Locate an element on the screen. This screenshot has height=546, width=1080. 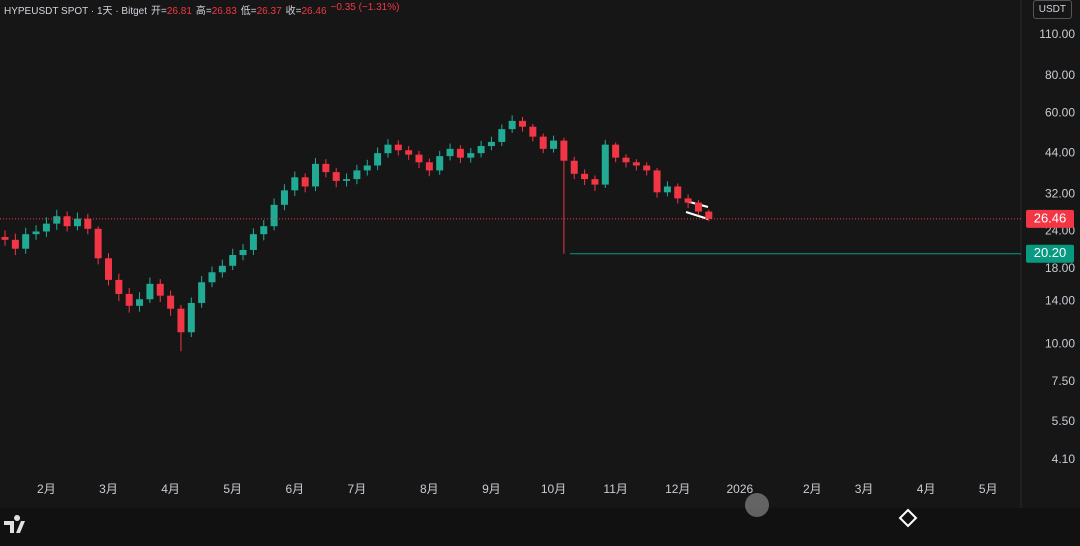
price-label: 26.46 is located at coordinates (1050, 217).